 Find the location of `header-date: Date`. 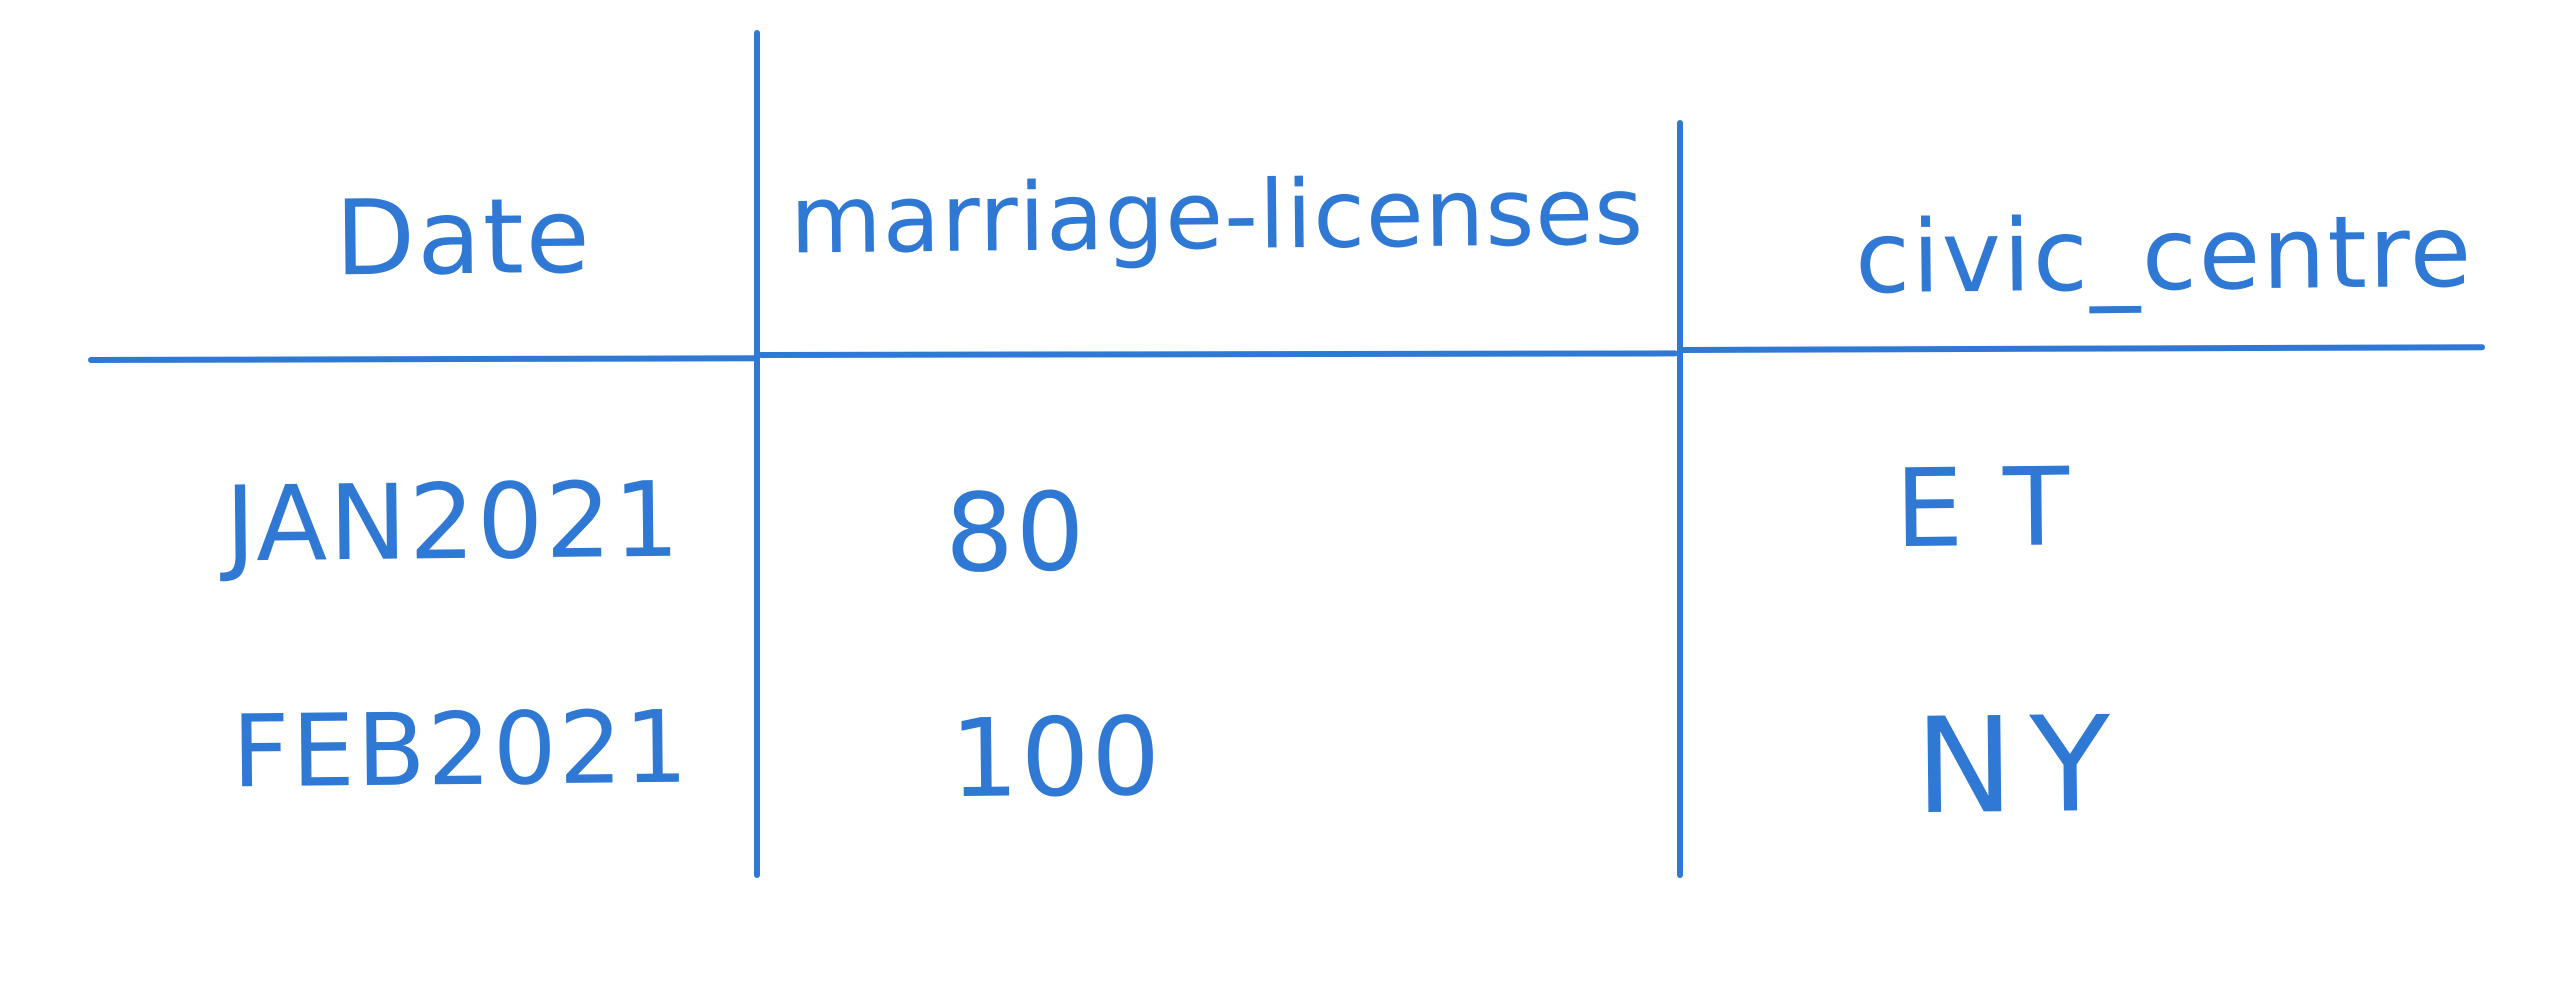

header-date: Date is located at coordinates (463, 237).